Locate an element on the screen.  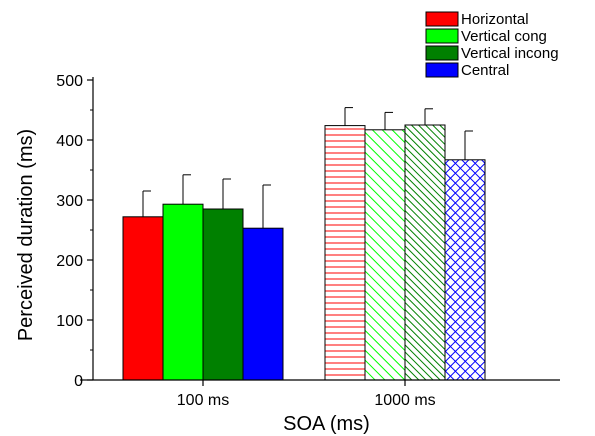
error-bar-100ms-vertical-incong is located at coordinates (226, 193).